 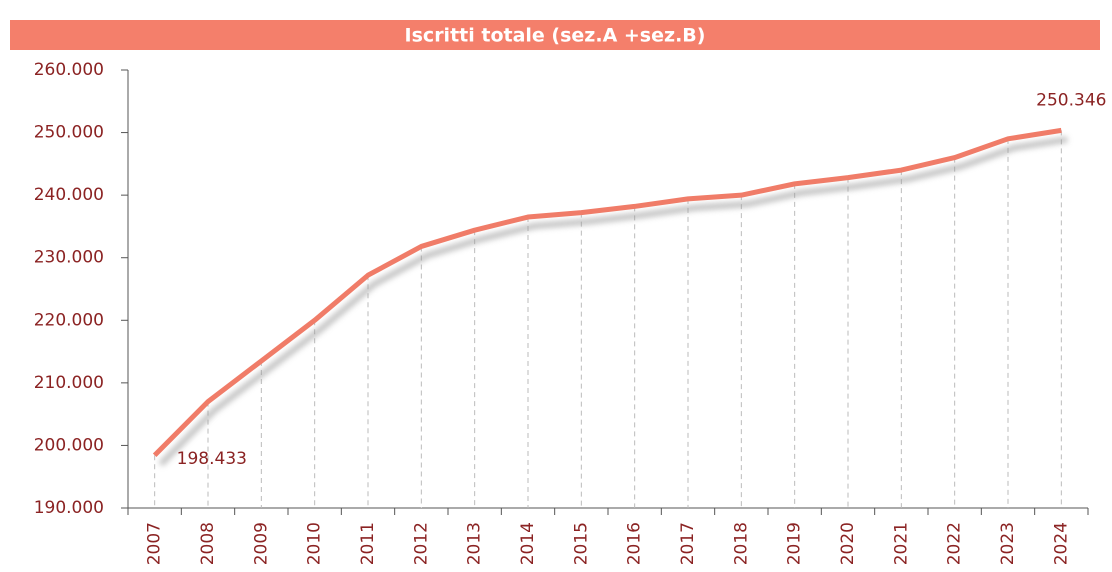 I want to click on value-label: 198.433, so click(x=212, y=459).